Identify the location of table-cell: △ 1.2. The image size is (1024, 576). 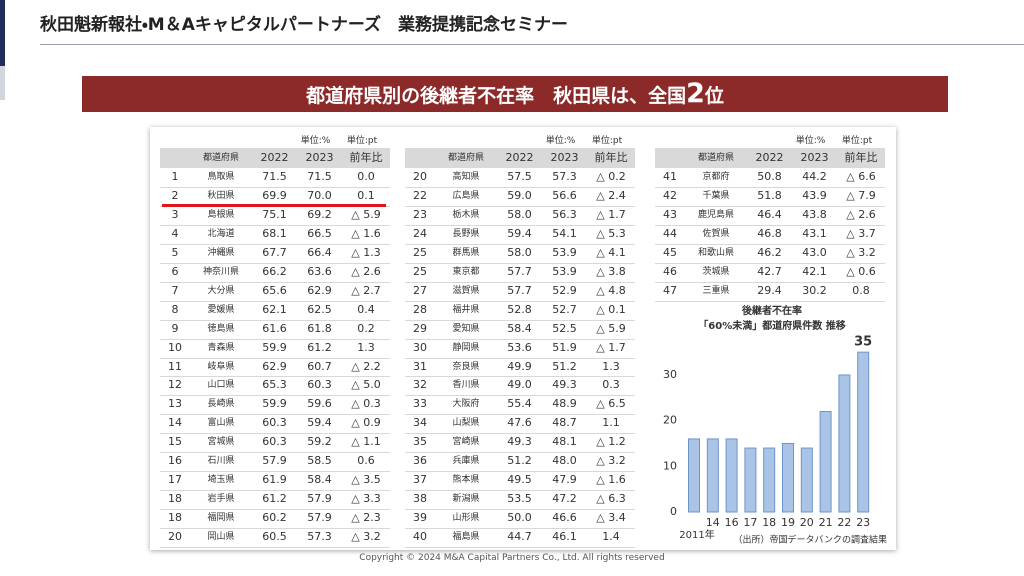
(611, 442).